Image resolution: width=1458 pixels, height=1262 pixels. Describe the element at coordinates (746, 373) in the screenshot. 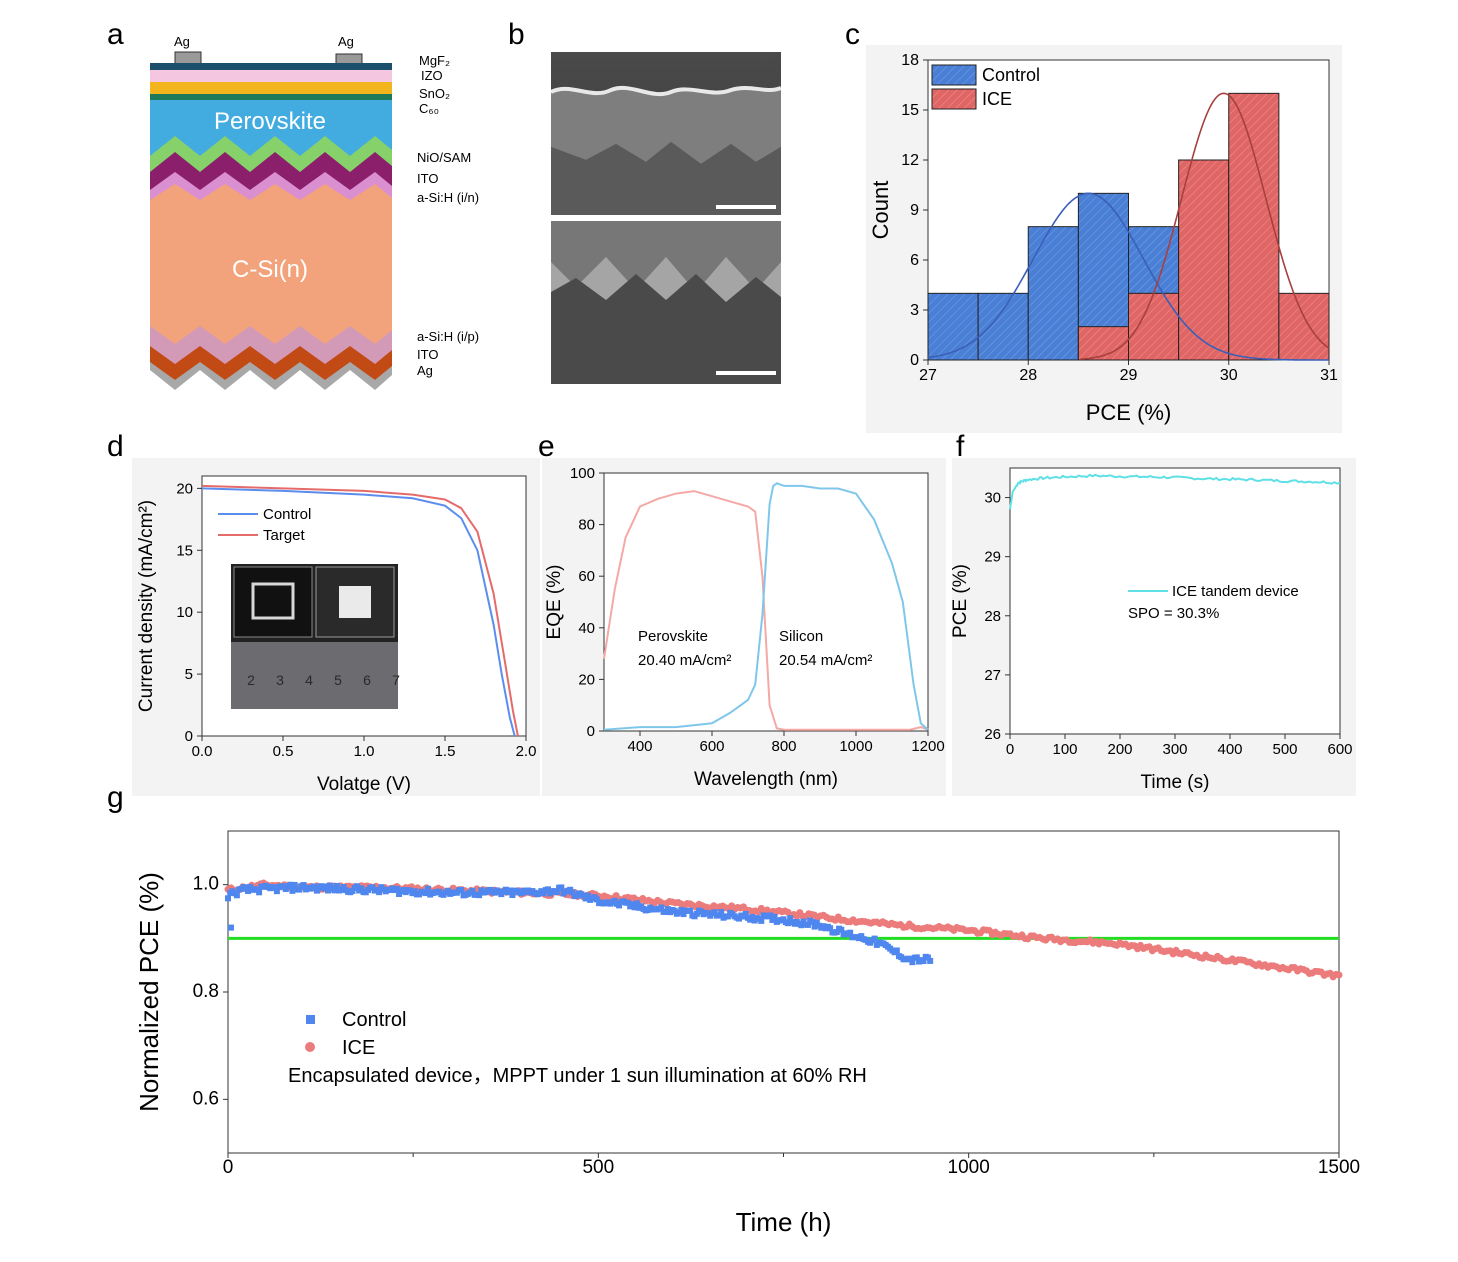

I see `scale-bar-bottom` at that location.